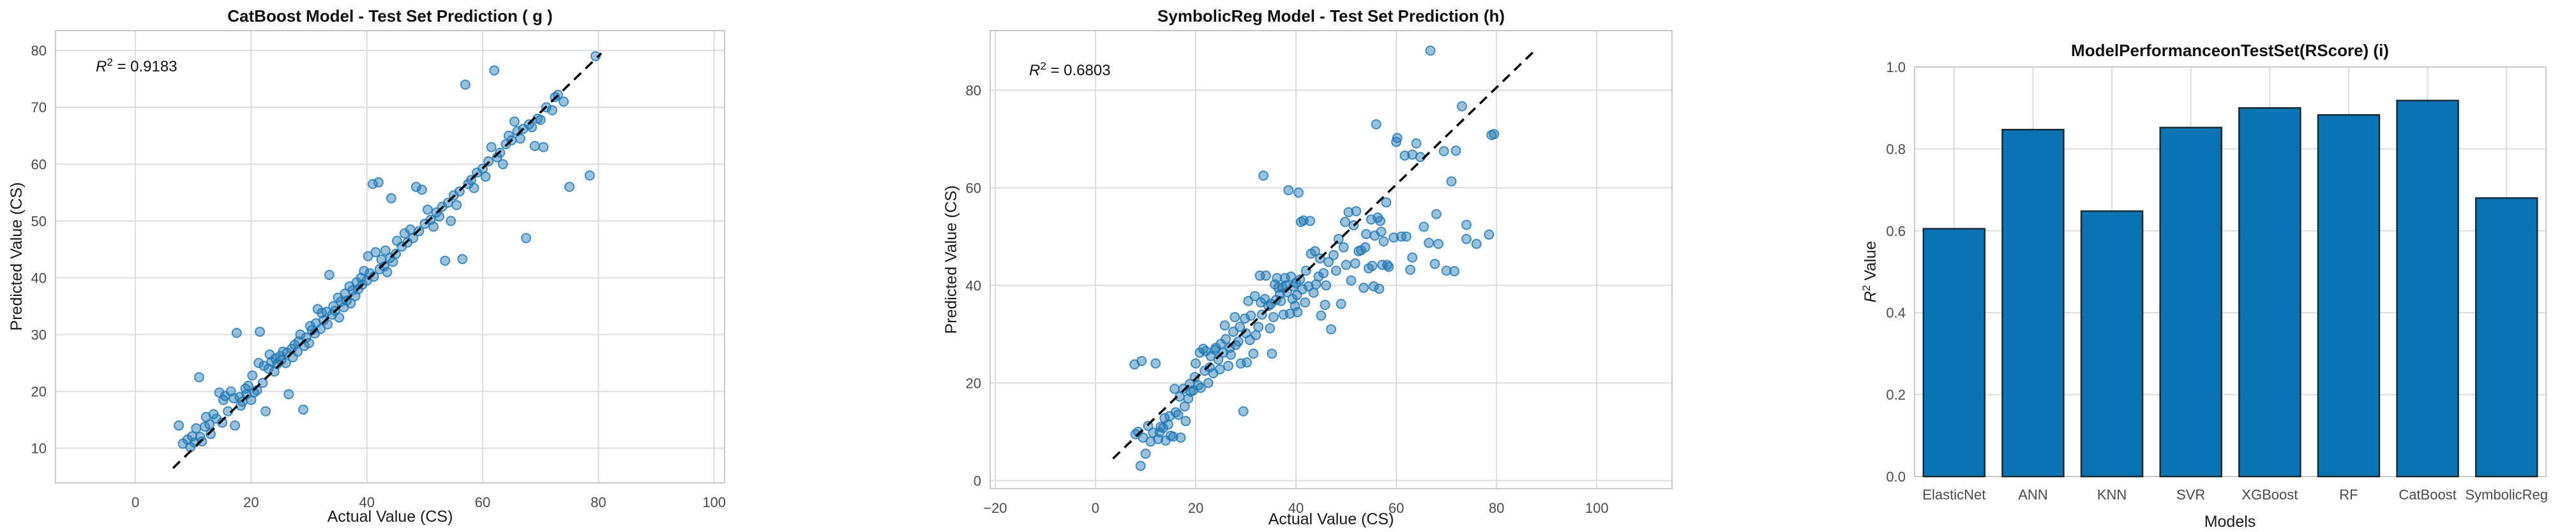  Describe the element at coordinates (1296, 508) in the screenshot. I see `x-tick-label: 40` at that location.